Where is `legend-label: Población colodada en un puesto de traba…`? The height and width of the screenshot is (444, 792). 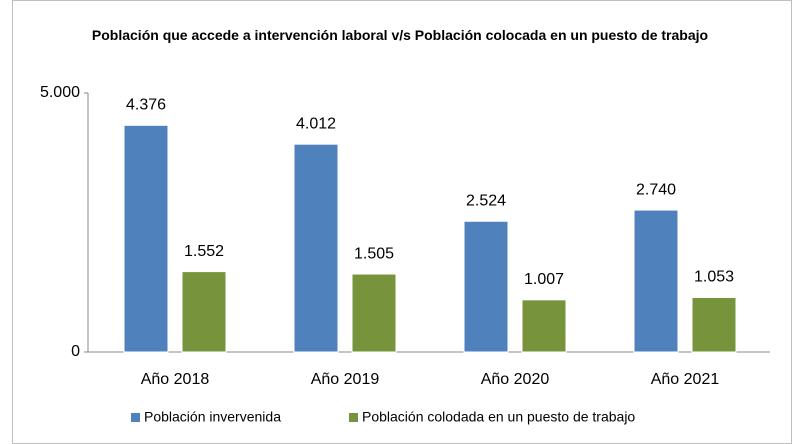 legend-label: Población colodada en un puesto de traba… is located at coordinates (498, 417).